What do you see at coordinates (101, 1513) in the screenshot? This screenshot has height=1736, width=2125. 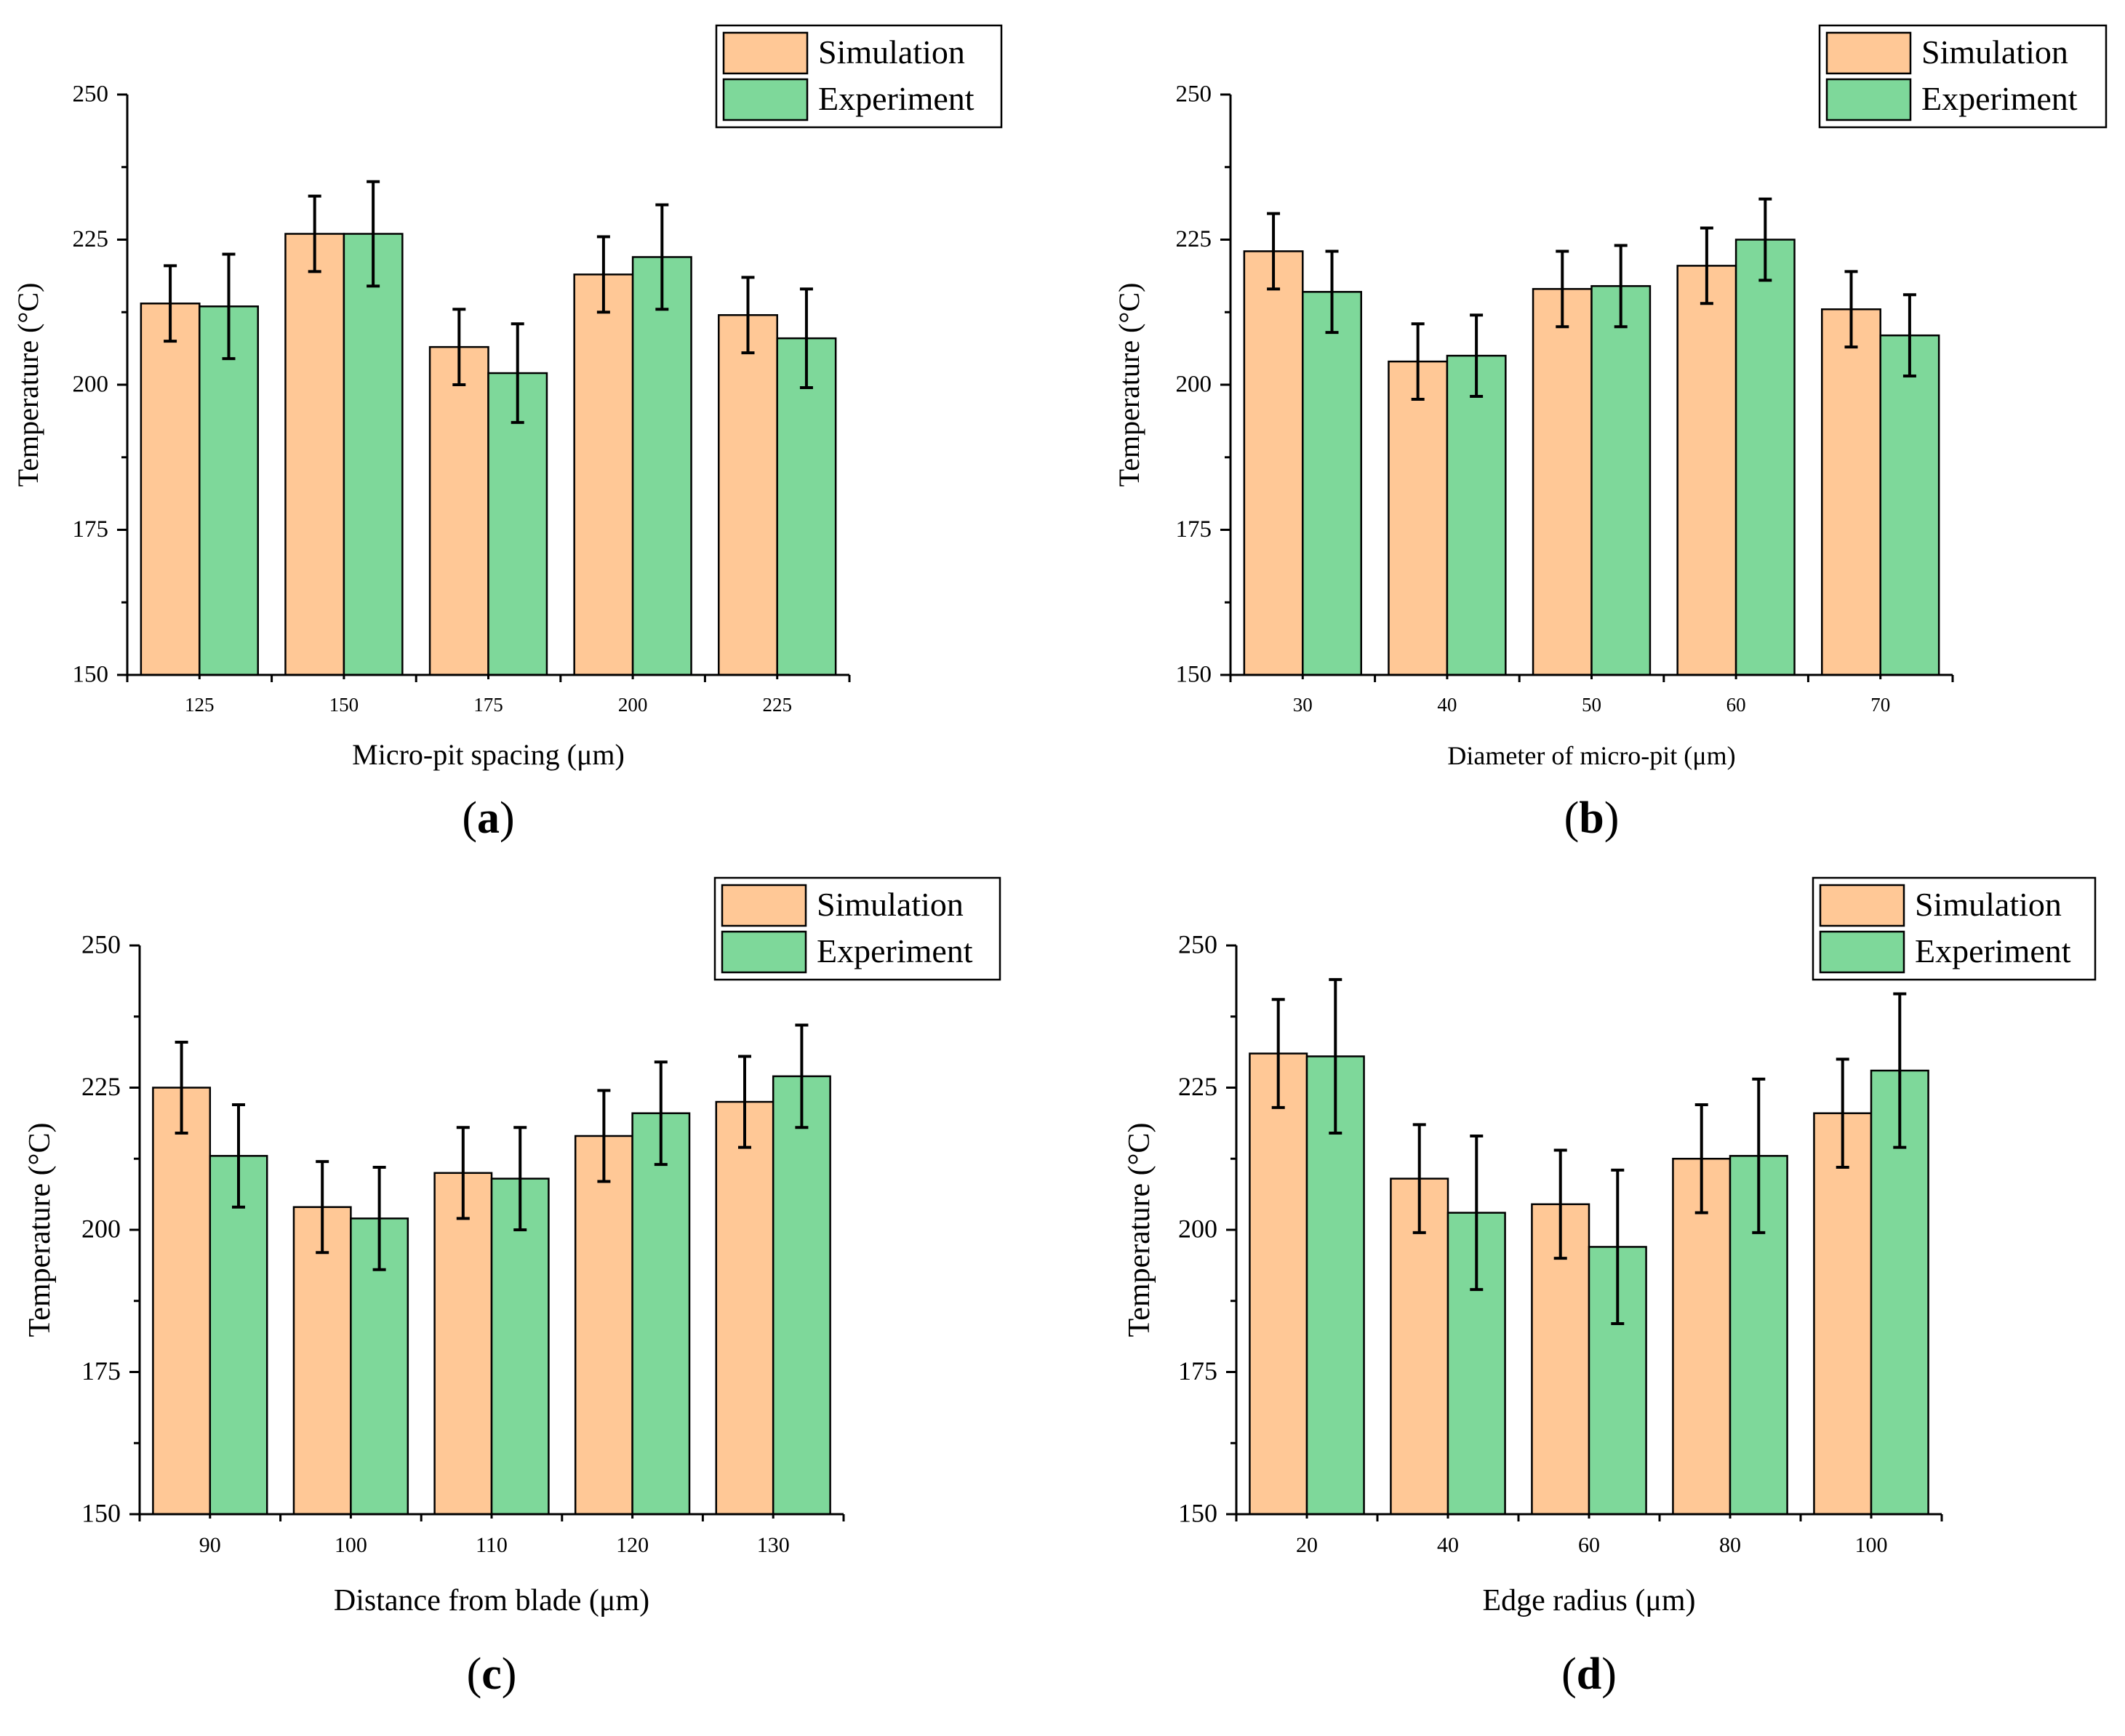 I see `y-tick-label-150: 150` at bounding box center [101, 1513].